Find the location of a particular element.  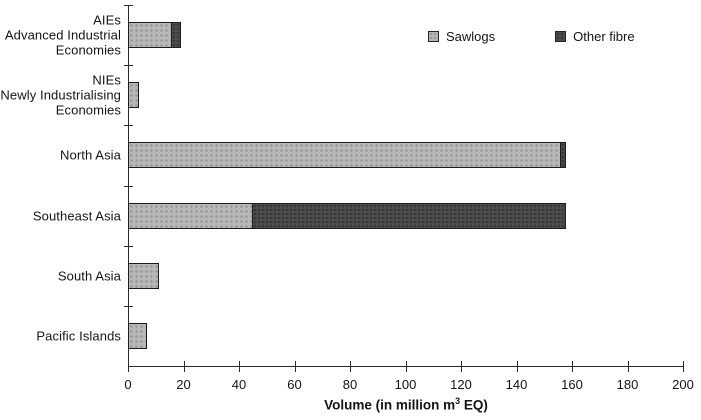

other-fibre-swatch-icon is located at coordinates (561, 36).